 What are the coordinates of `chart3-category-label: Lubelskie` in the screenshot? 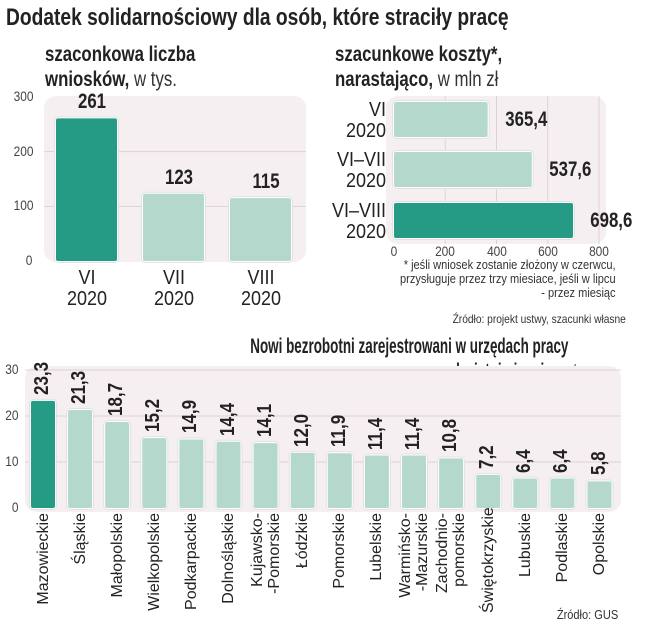 It's located at (377, 547).